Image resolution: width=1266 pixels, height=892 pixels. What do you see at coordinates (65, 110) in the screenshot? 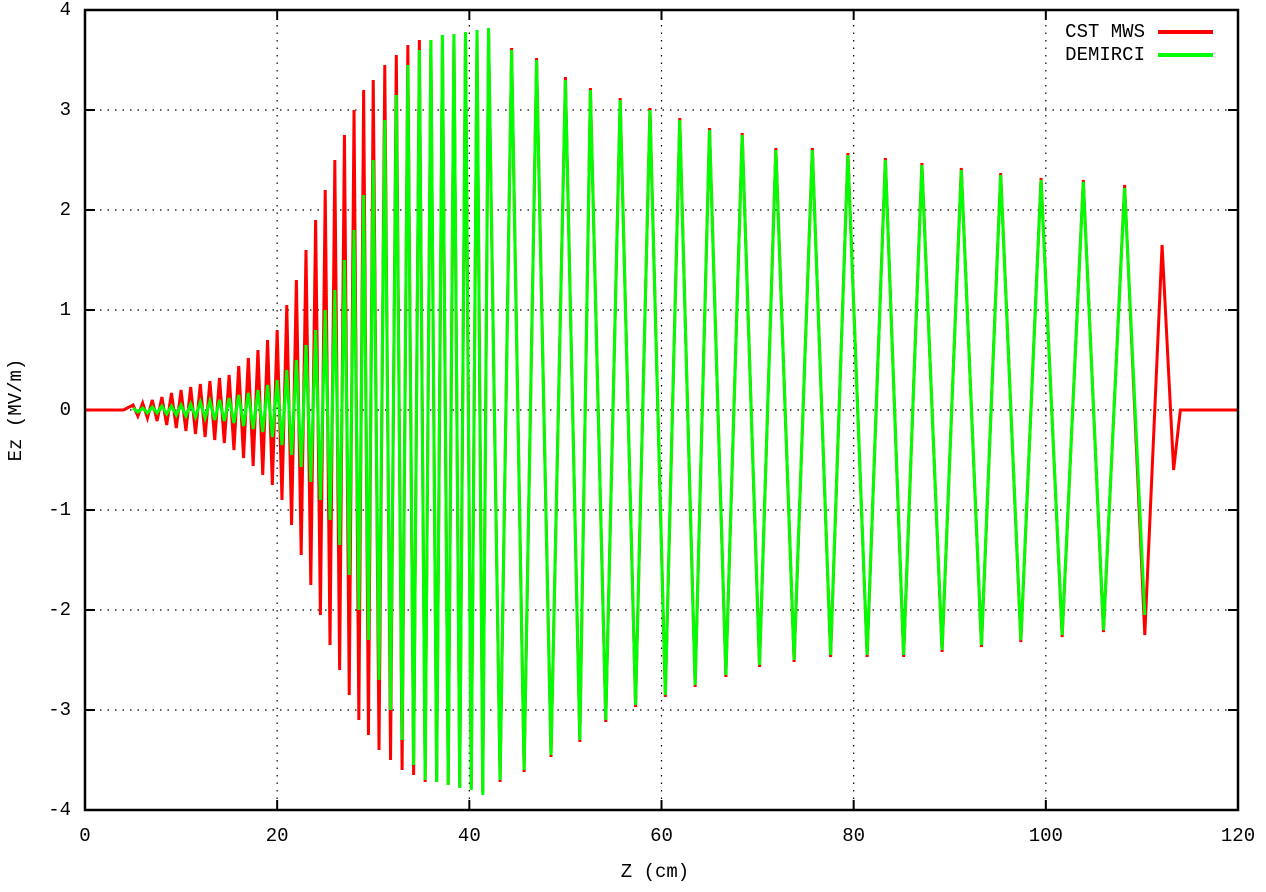
I see `y-tick-label: 3` at bounding box center [65, 110].